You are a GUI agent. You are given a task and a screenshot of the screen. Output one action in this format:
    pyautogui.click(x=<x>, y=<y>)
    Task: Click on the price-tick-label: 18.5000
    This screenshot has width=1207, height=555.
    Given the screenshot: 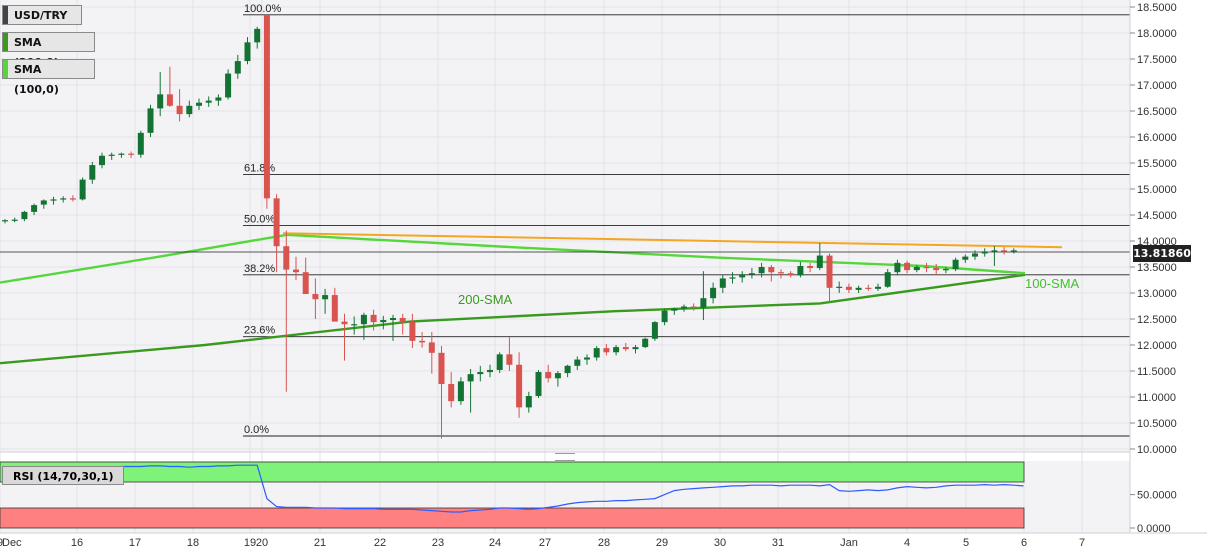 What is the action you would take?
    pyautogui.click(x=1157, y=8)
    